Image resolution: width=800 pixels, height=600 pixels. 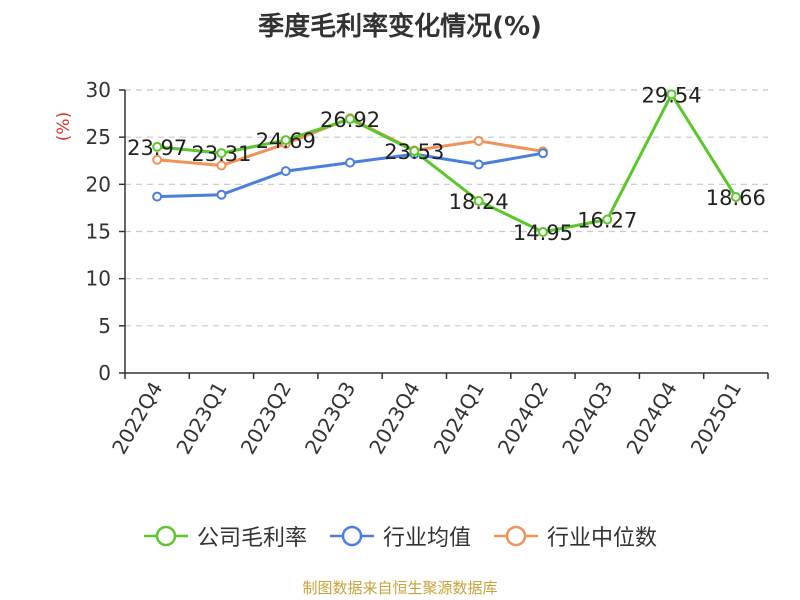 I want to click on legend-item: 行业中位数, so click(x=575, y=536).